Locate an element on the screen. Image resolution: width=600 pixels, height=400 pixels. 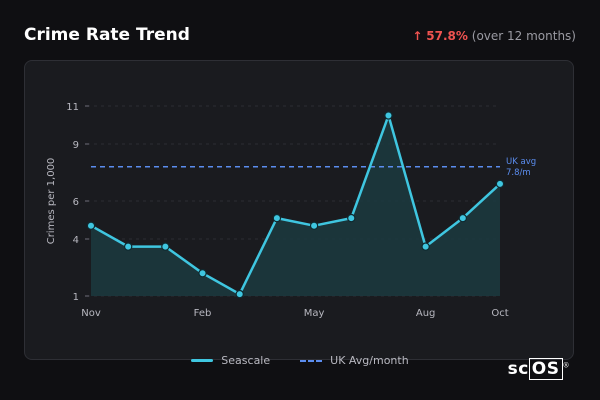
legend-swatch-solid is located at coordinates (202, 360).